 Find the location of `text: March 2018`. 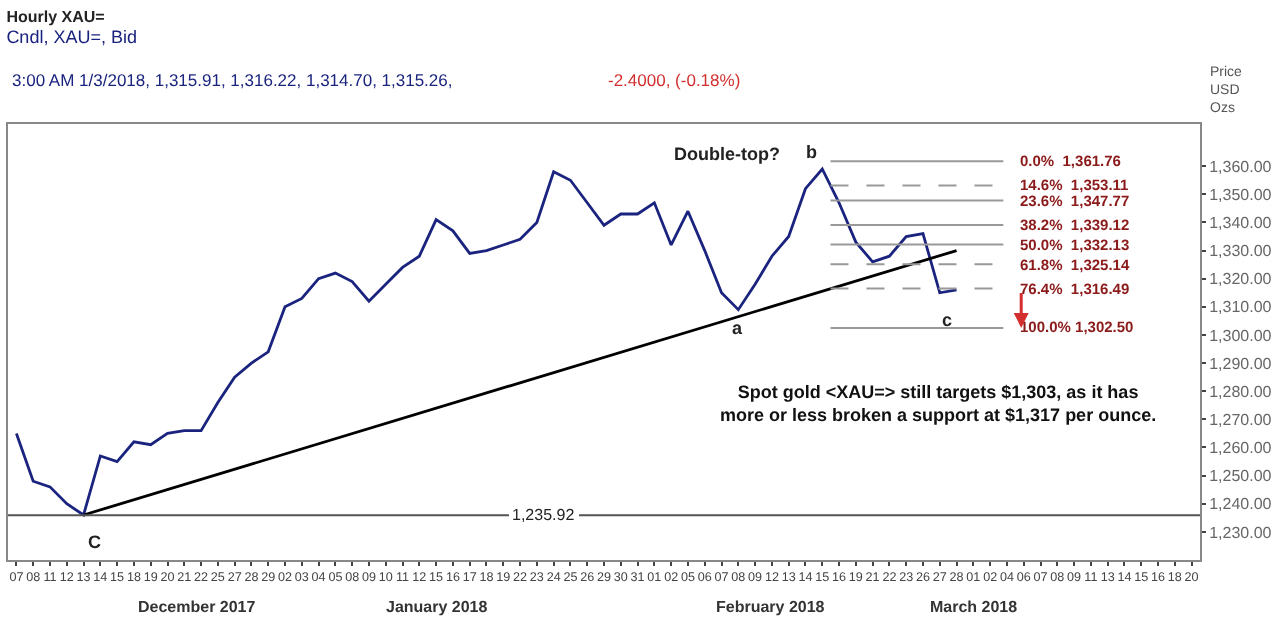

text: March 2018 is located at coordinates (974, 607).